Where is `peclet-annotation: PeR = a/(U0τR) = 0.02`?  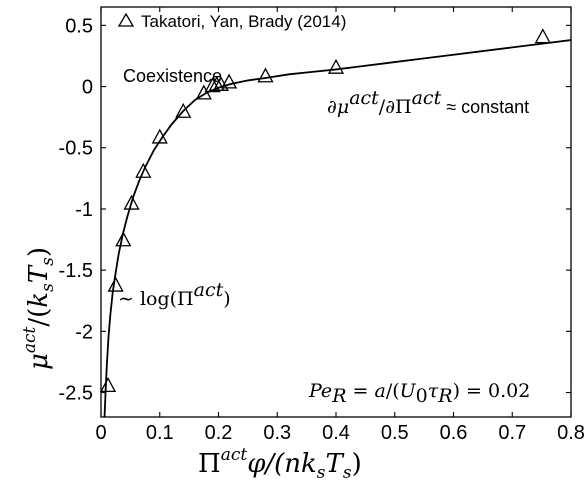 peclet-annotation: PeR = a/(U0τR) = 0.02 is located at coordinates (419, 393).